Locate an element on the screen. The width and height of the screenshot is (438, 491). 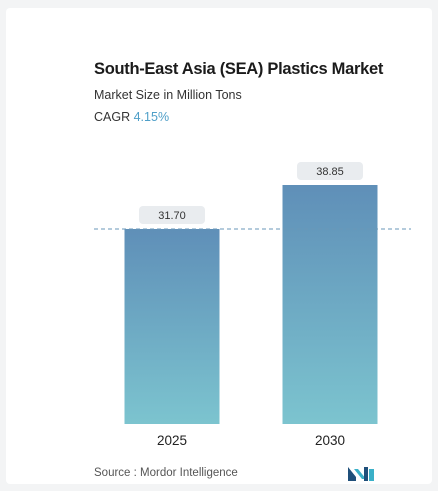
bar-2025 is located at coordinates (172, 326).